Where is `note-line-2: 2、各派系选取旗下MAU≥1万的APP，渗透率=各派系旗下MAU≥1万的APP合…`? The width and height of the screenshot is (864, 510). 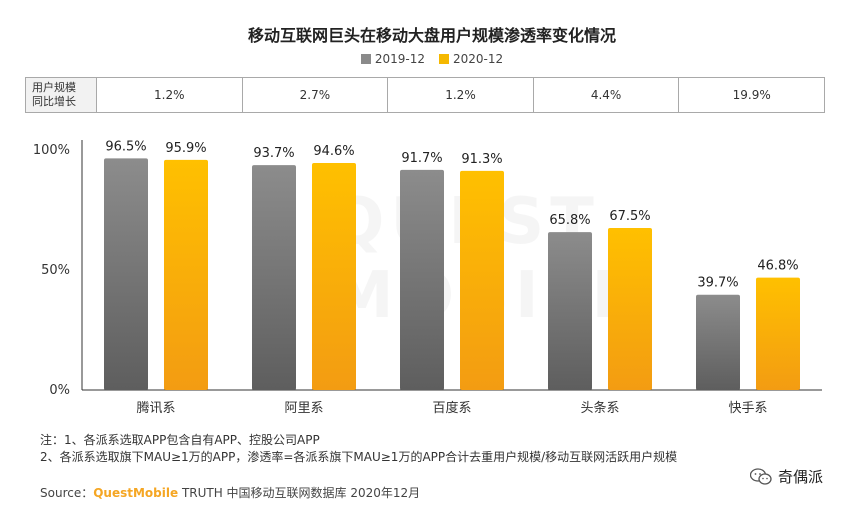 note-line-2: 2、各派系选取旗下MAU≥1万的APP，渗透率=各派系旗下MAU≥1万的APP合… is located at coordinates (359, 457).